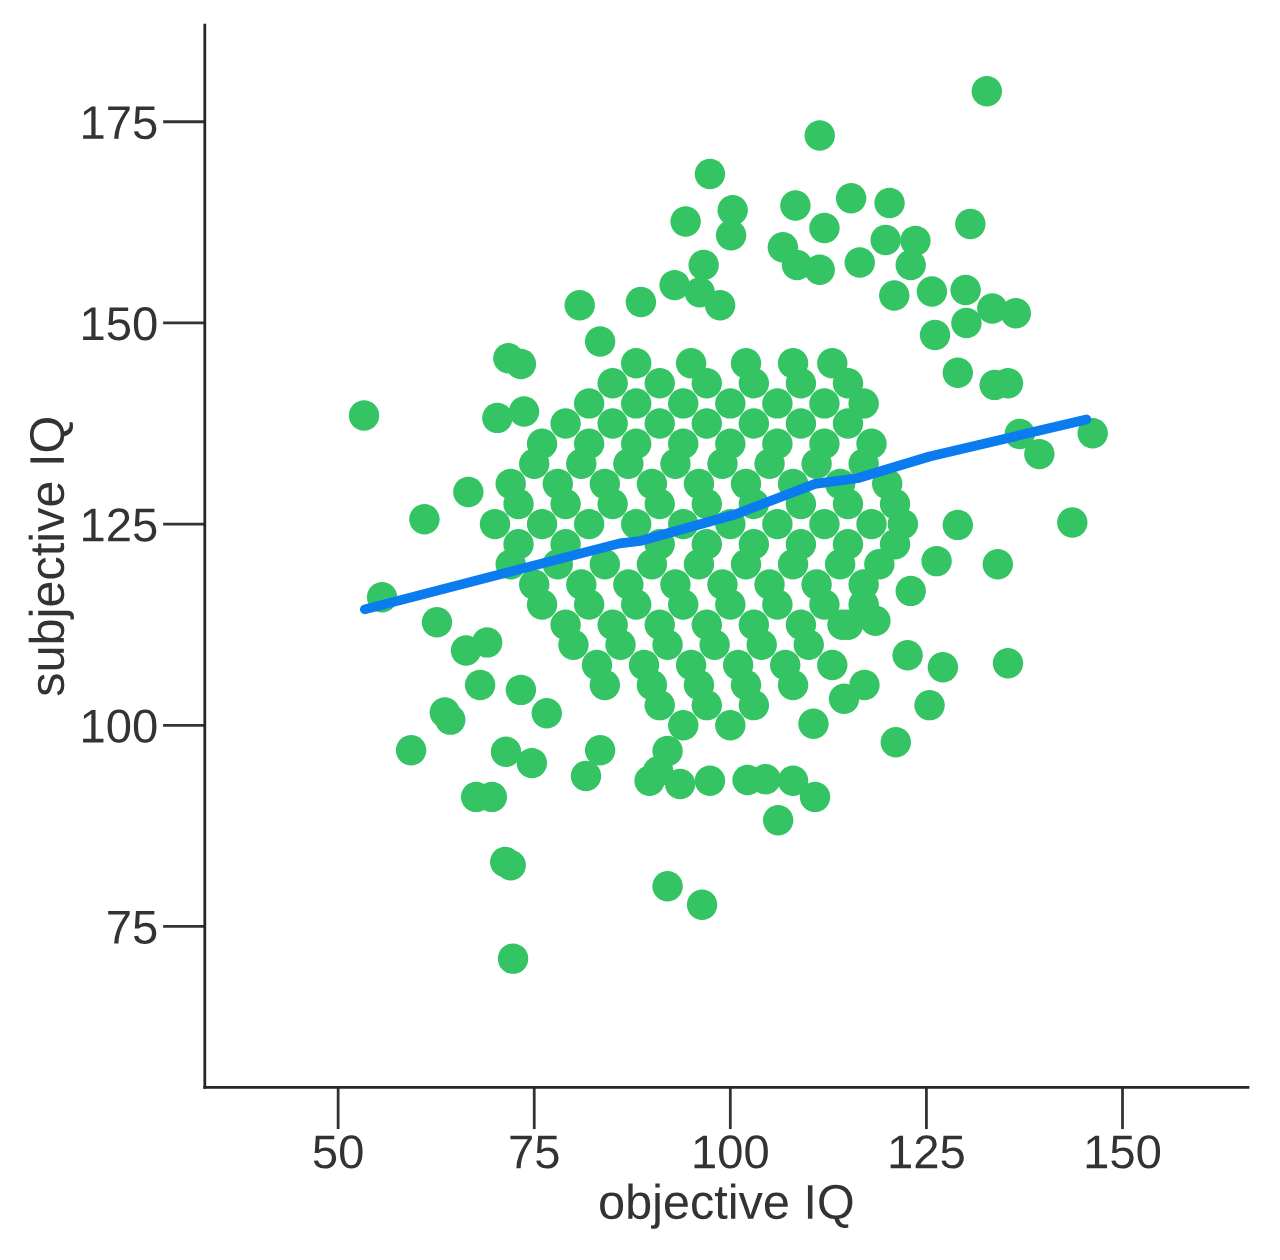 The height and width of the screenshot is (1260, 1280). I want to click on x-tick-label: 50, so click(338, 1152).